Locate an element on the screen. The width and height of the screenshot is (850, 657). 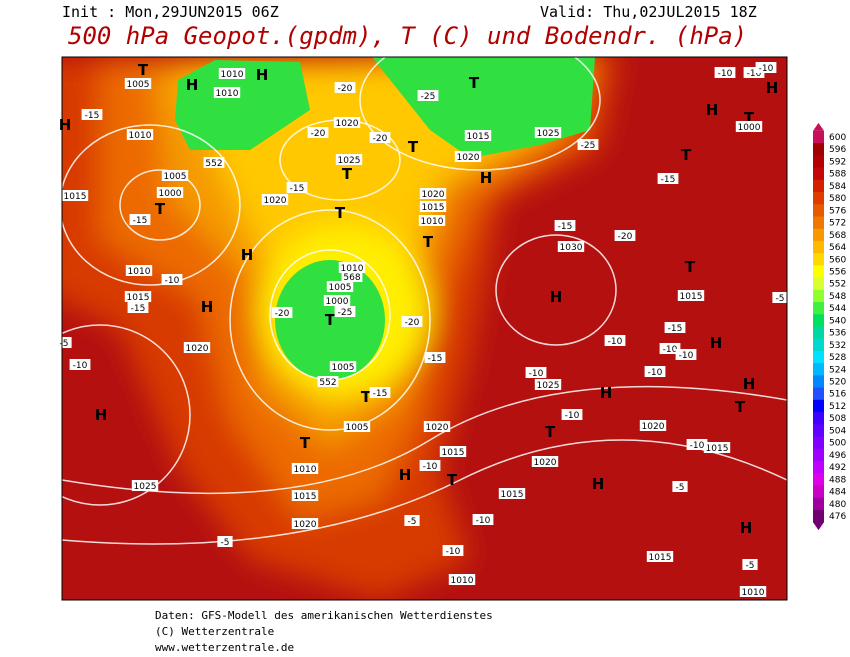
legend-level: 544 is located at coordinates (837, 309).